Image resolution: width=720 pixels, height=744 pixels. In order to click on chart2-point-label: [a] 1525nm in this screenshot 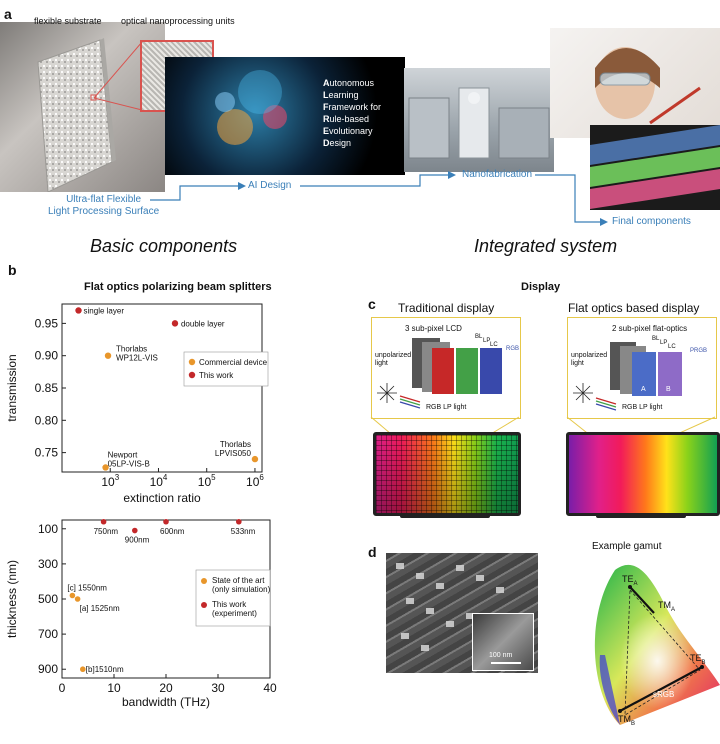, I will do `click(100, 608)`.